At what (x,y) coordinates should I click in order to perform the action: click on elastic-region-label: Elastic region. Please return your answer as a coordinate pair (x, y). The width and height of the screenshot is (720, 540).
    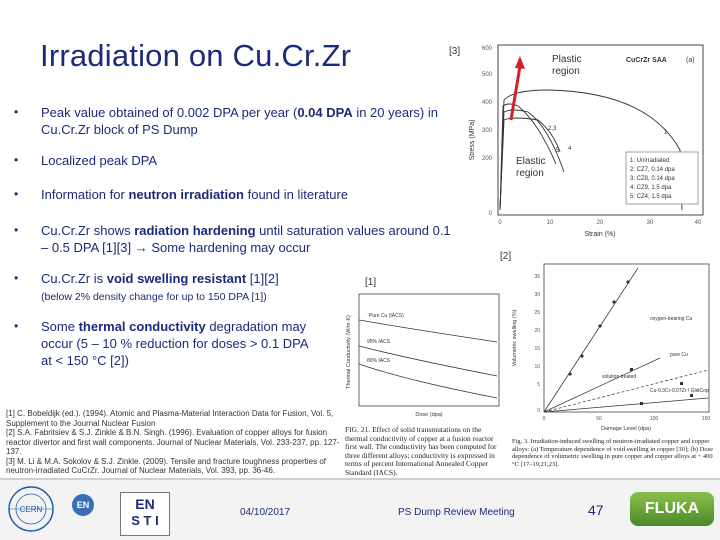
    Looking at the image, I should click on (531, 167).